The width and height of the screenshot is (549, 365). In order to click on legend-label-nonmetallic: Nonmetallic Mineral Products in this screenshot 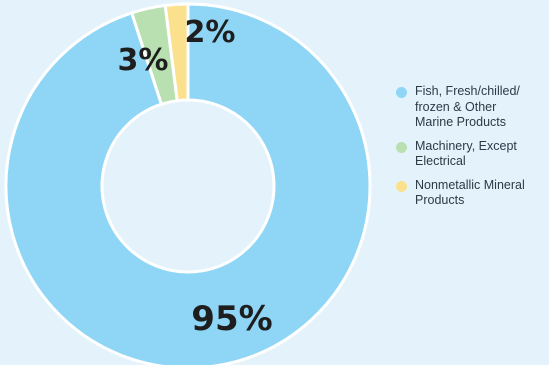, I will do `click(470, 192)`.